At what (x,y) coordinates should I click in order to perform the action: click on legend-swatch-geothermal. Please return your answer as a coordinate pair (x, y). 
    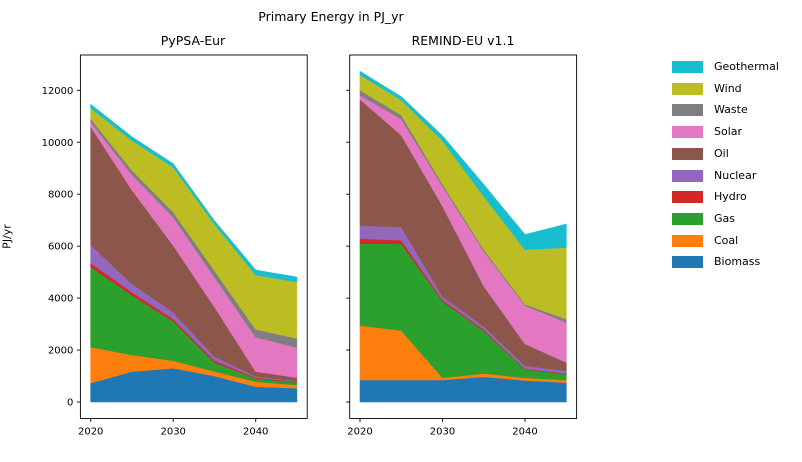
    Looking at the image, I should click on (687, 67).